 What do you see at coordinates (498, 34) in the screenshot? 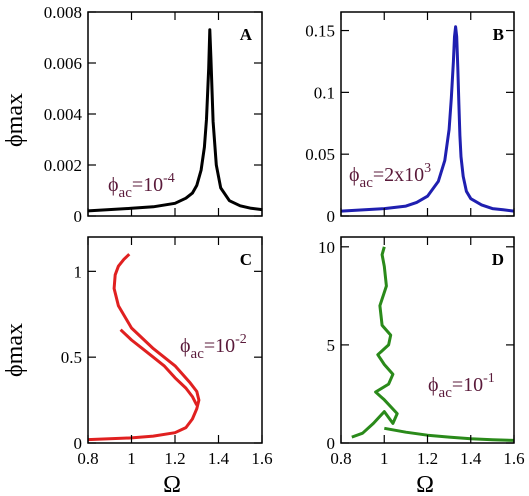
I see `panel-letter: B` at bounding box center [498, 34].